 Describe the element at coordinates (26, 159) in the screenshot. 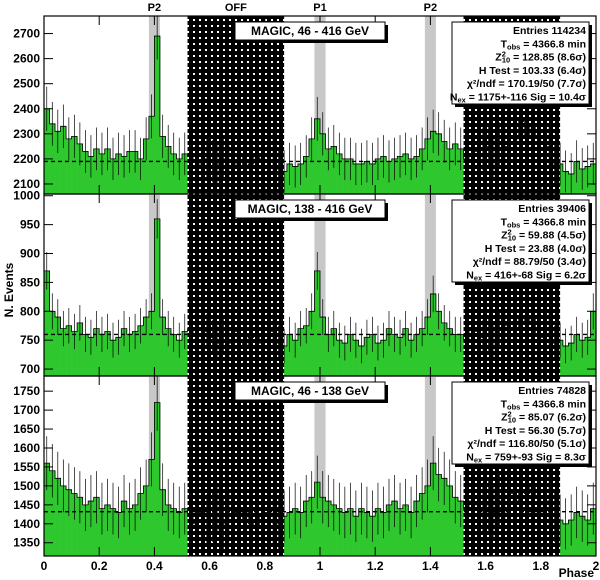

I see `y-tick-label: 2200` at that location.